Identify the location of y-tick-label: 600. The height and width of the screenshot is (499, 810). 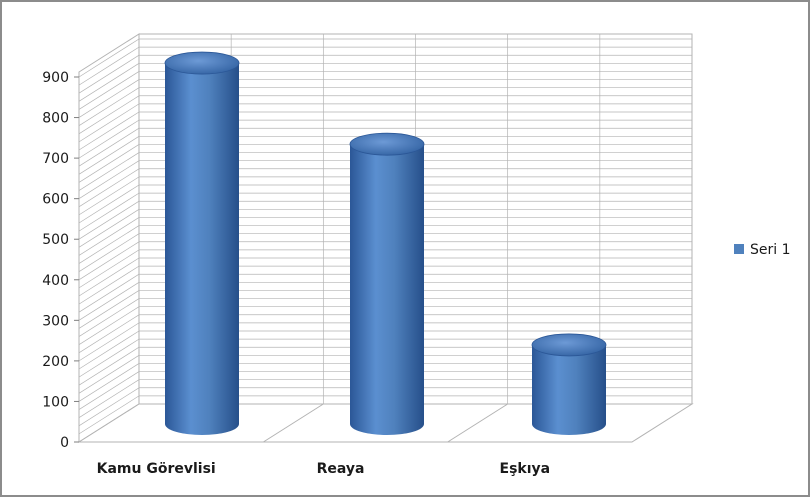
(55, 200).